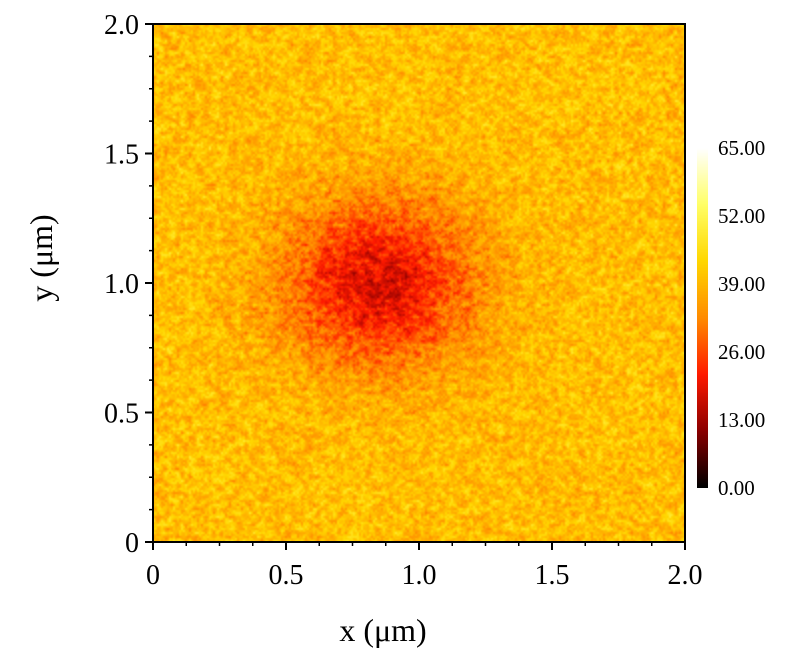  Describe the element at coordinates (741, 148) in the screenshot. I see `colorbar-tick-label: 65.00` at that location.